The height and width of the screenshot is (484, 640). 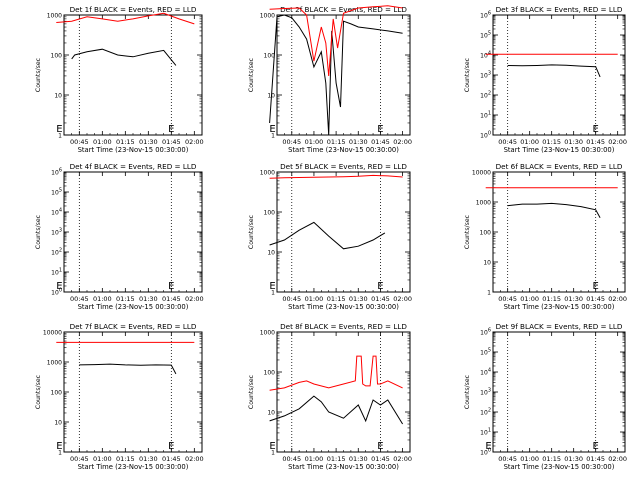 What do you see at coordinates (559, 9) in the screenshot?
I see `panel-title: Det 3f BLACK = Events, RED = LLD` at bounding box center [559, 9].